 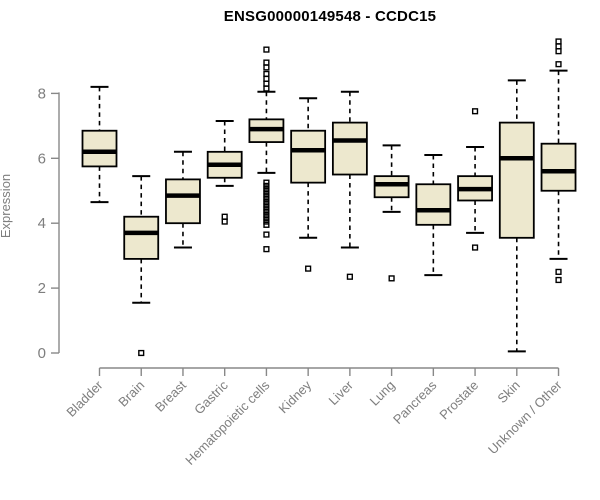 I want to click on x-tick-label: Brain, so click(x=131, y=394).